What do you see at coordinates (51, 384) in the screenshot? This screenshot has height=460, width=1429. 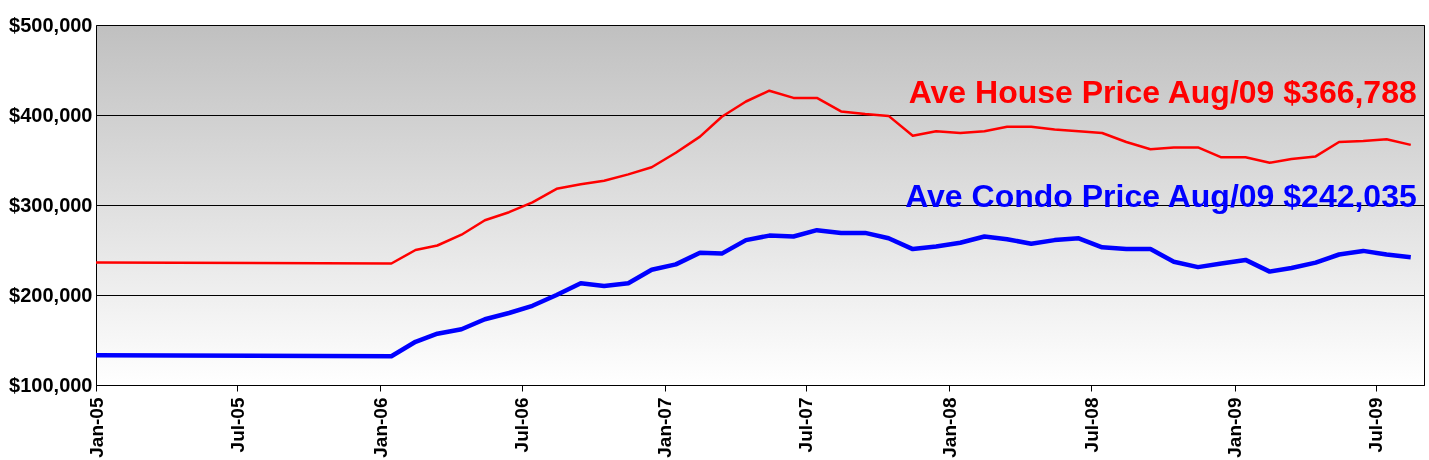 I see `y-tick-label: $100,000` at bounding box center [51, 384].